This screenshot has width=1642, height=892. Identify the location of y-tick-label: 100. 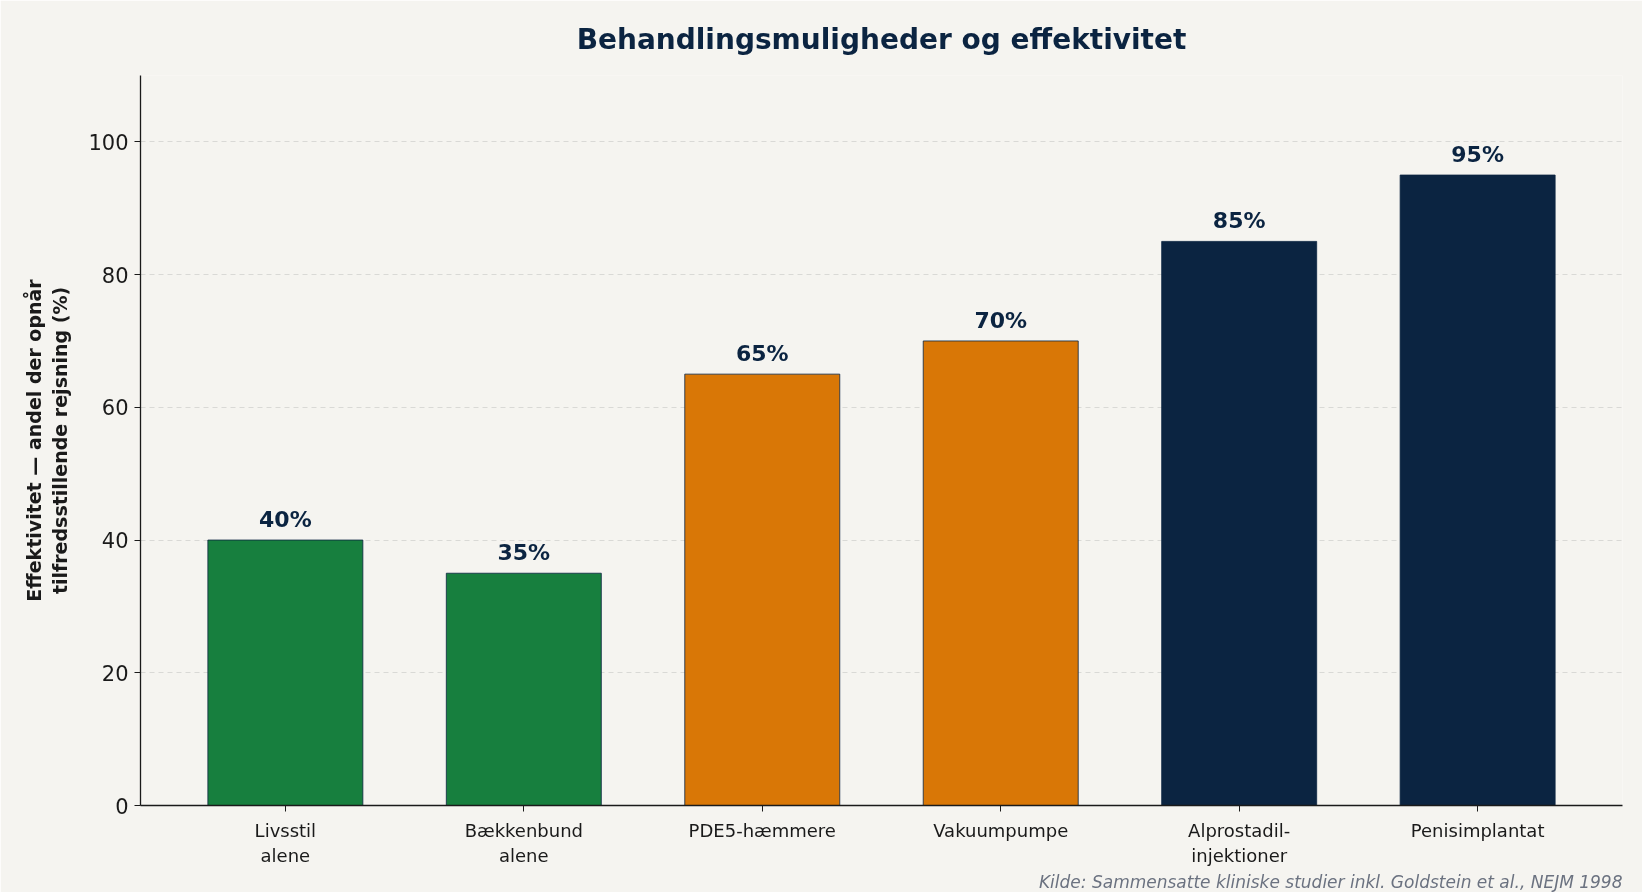
(108, 142).